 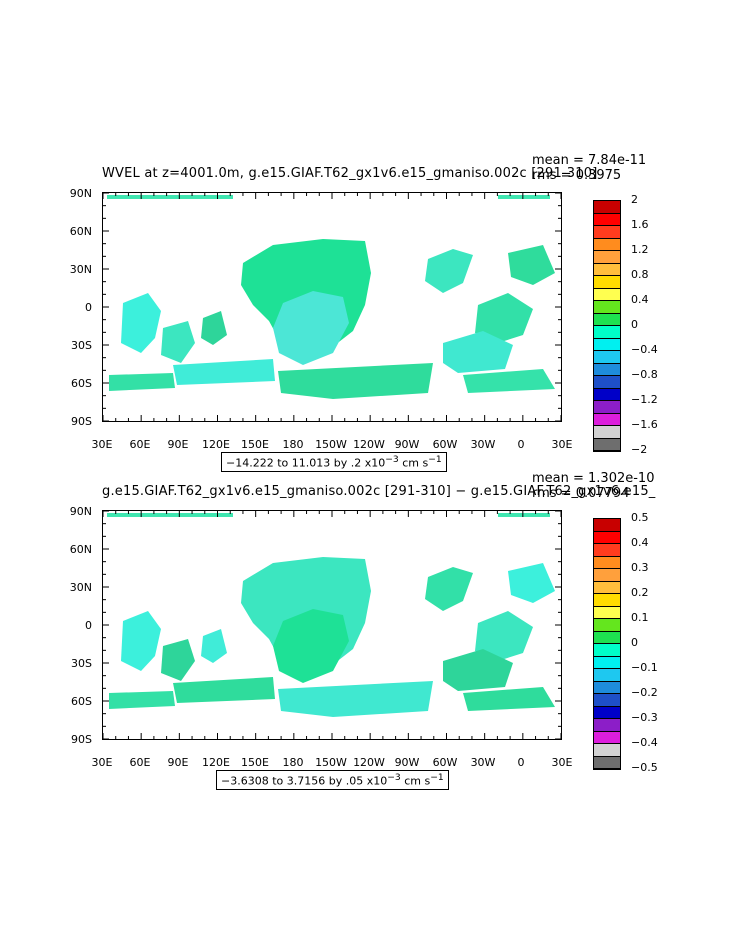 I want to click on colorbar-level-label: −0.2, so click(x=644, y=692).